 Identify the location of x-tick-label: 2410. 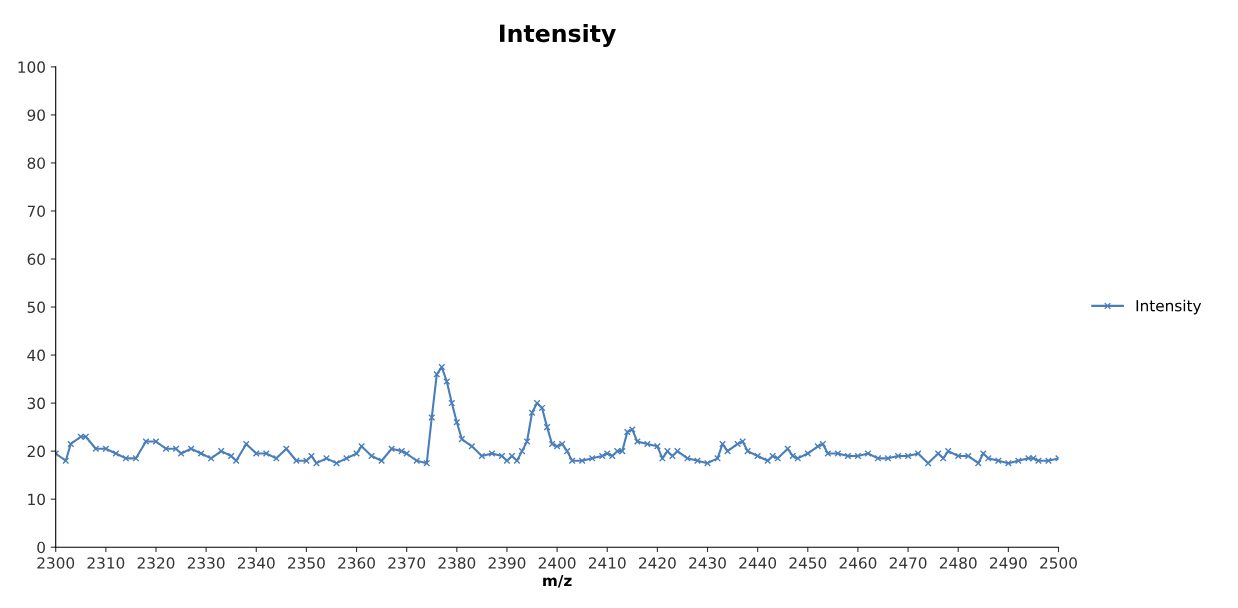
(607, 563).